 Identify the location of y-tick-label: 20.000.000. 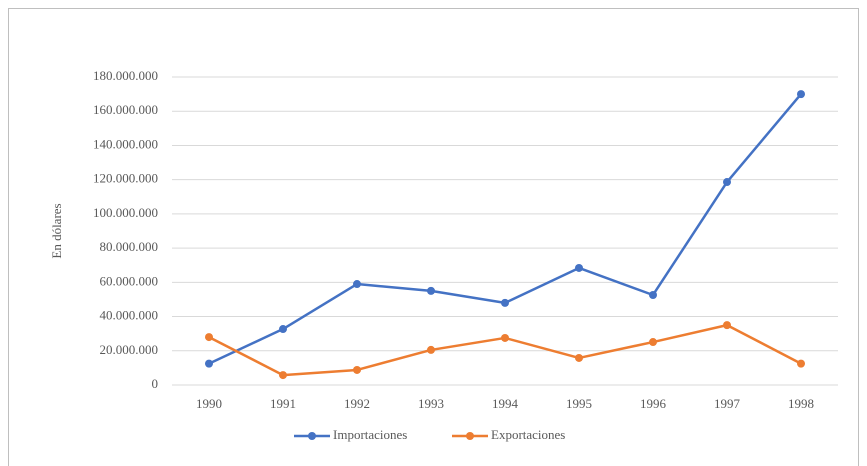
(129, 349).